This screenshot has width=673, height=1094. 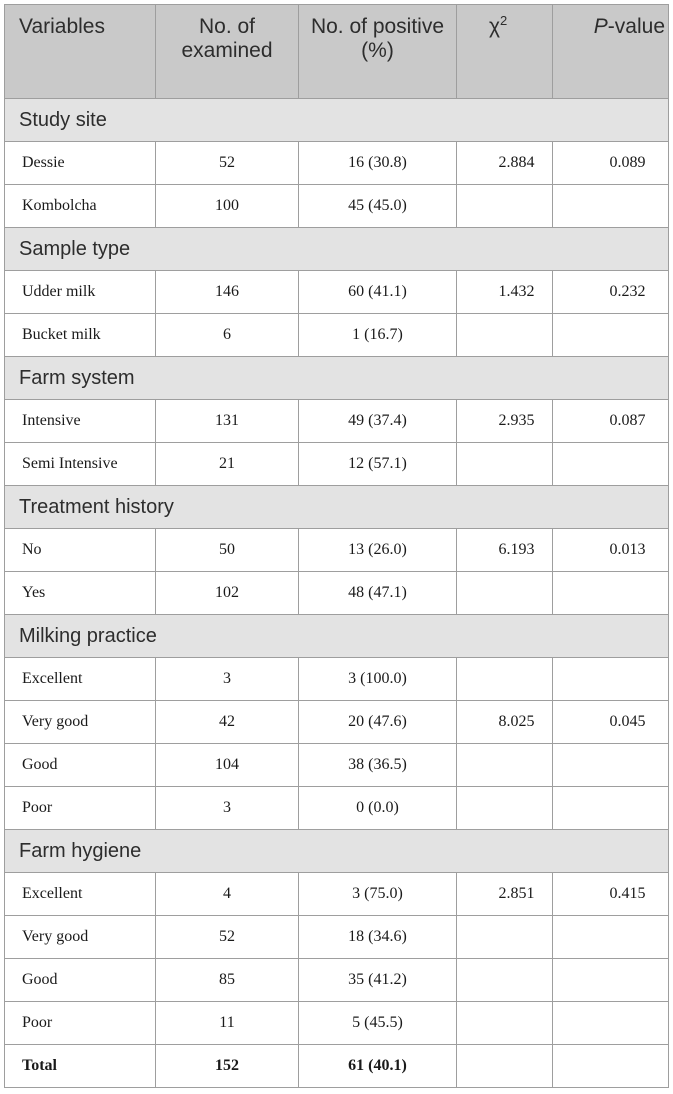 I want to click on section-title: Treatment history, so click(x=336, y=507).